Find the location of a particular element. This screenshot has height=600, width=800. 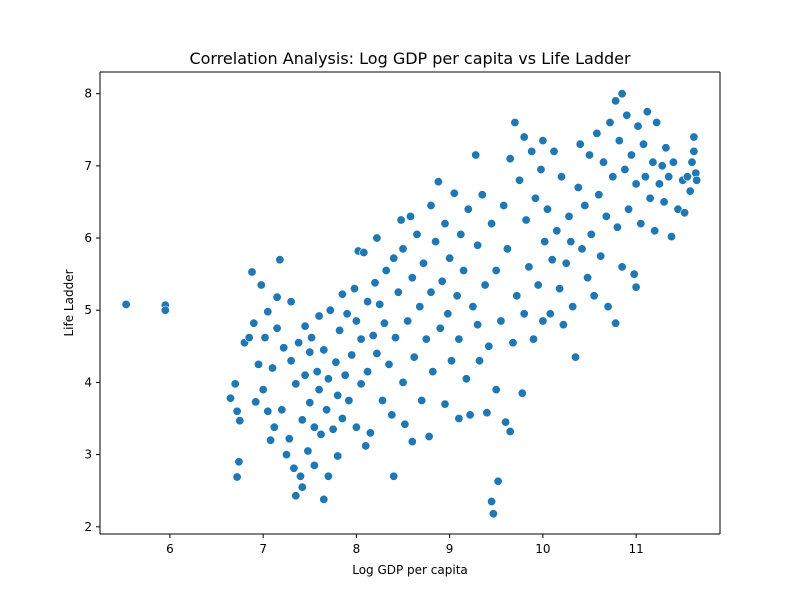

y-tick-label: 3 is located at coordinates (88, 455).